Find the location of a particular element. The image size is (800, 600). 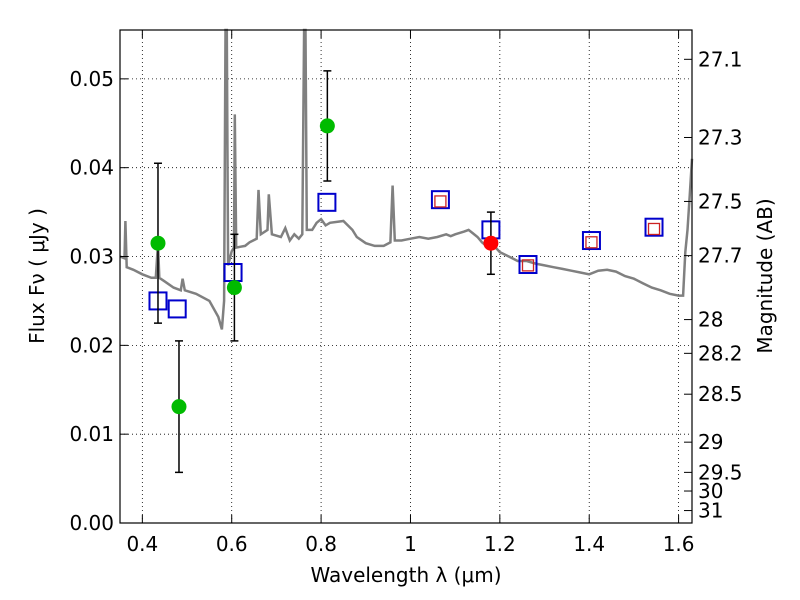

right-tick-label: 28.2 is located at coordinates (720, 353).